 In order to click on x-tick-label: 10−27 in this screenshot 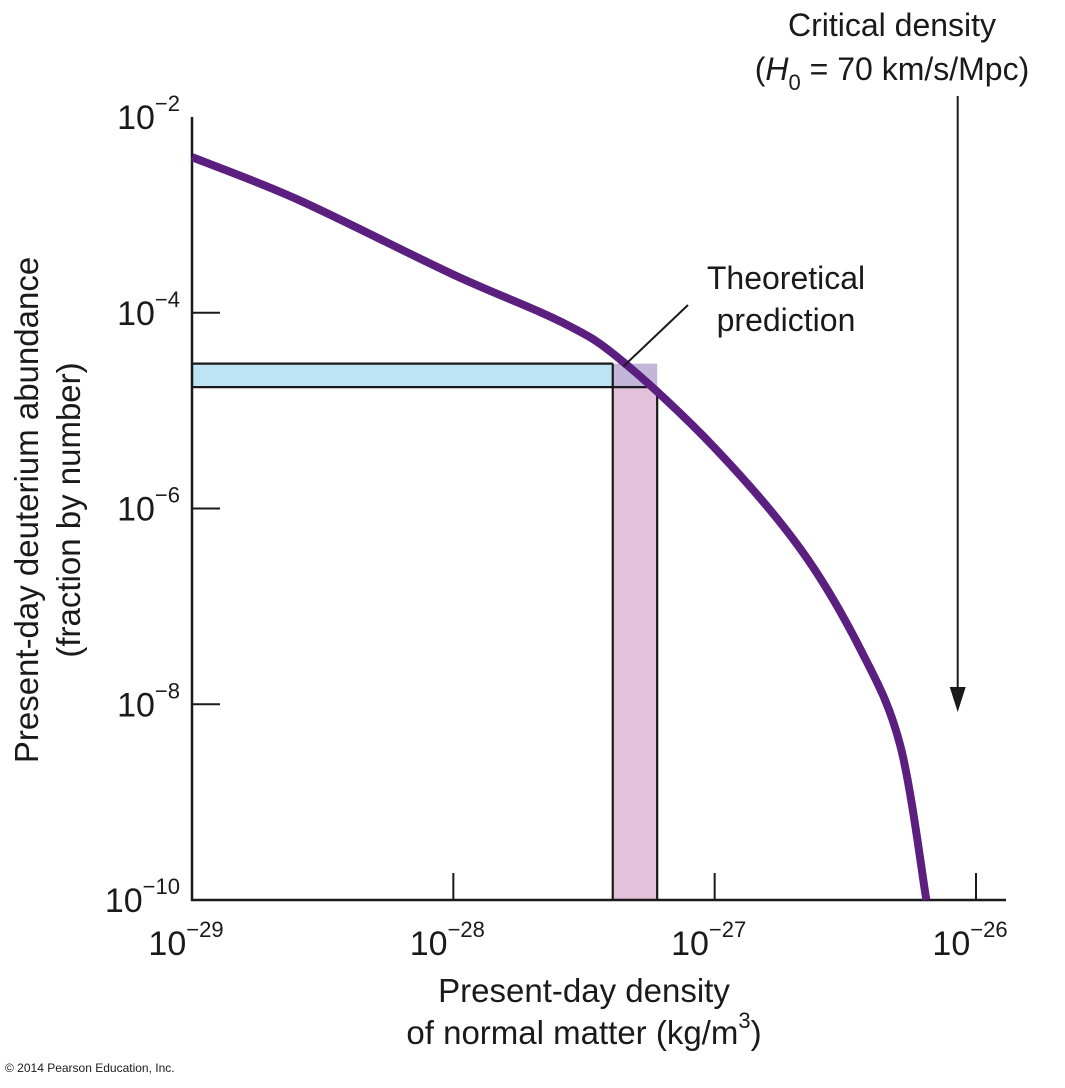, I will do `click(708, 940)`.